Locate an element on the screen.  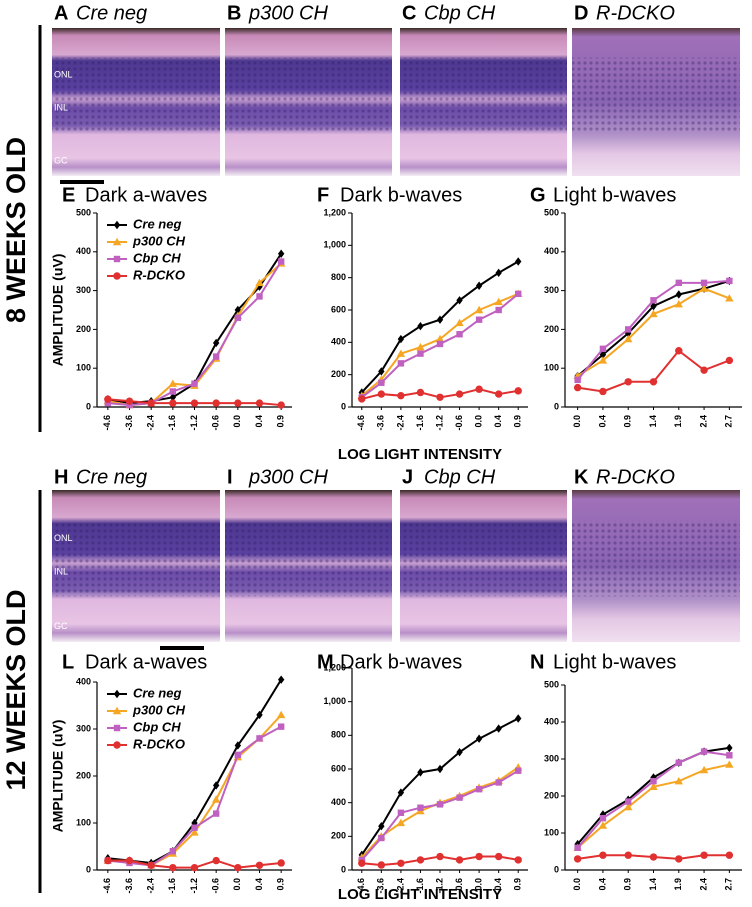
y-tick-label: 600 is located at coordinates (338, 309).